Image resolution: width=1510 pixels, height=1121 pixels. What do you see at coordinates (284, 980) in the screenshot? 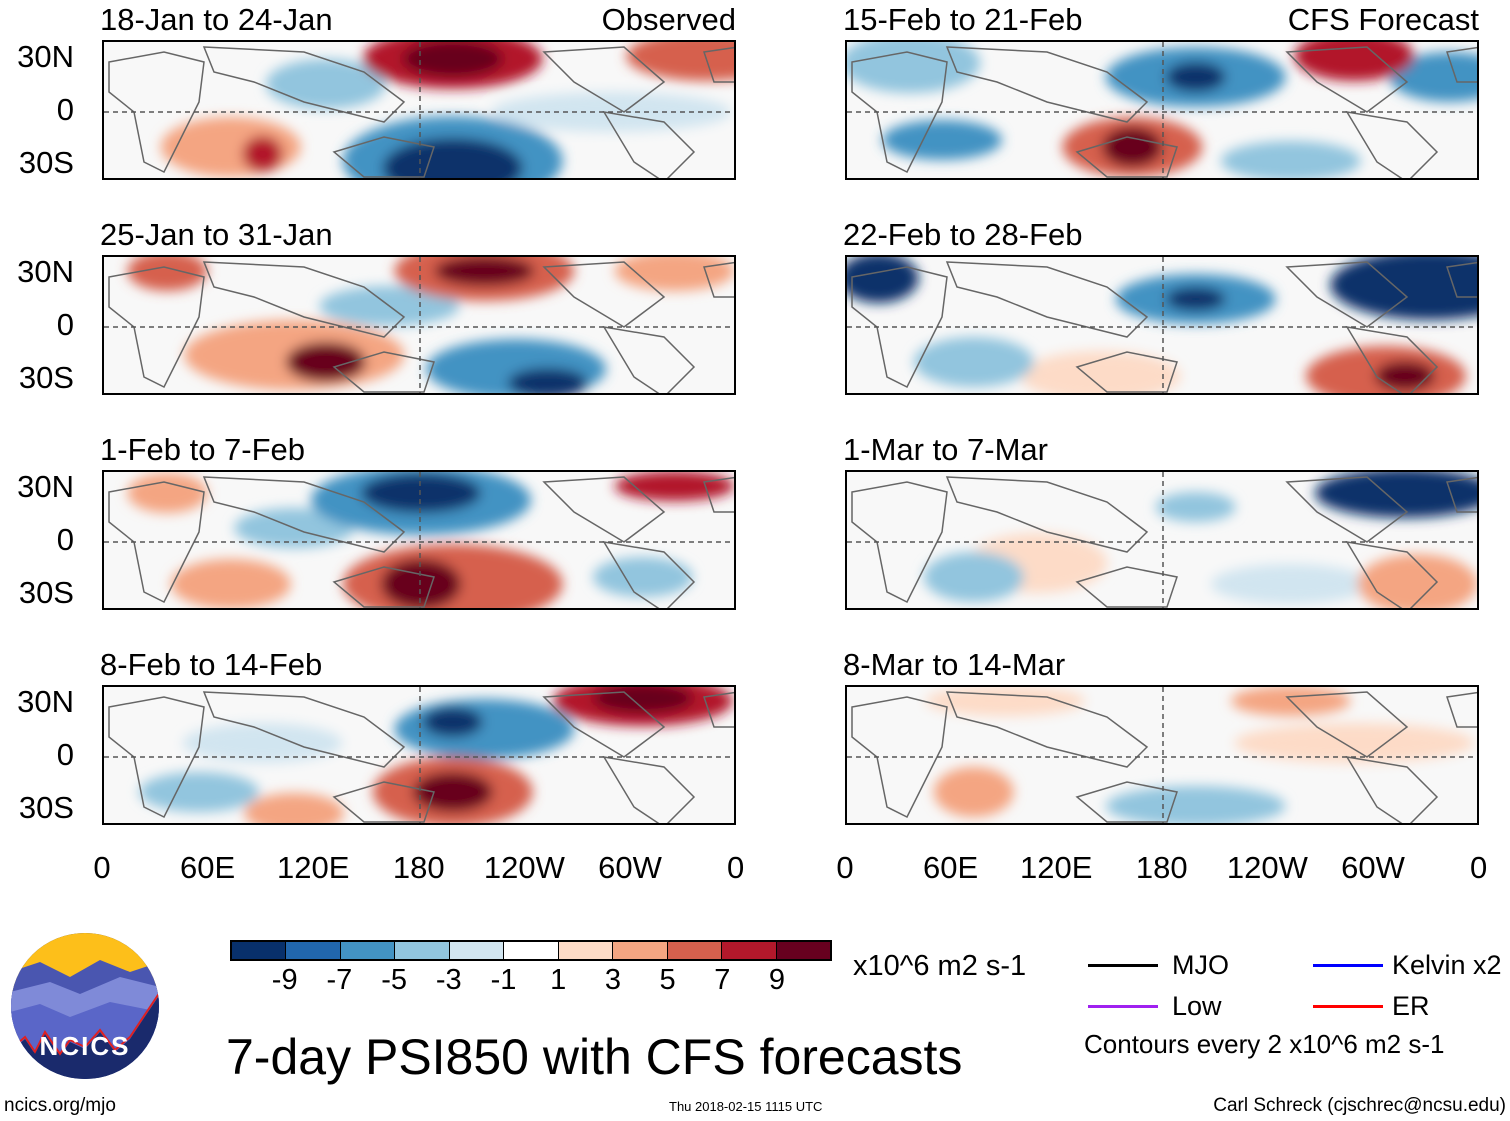
I see `colorbar-tick-label: -9` at bounding box center [284, 980].